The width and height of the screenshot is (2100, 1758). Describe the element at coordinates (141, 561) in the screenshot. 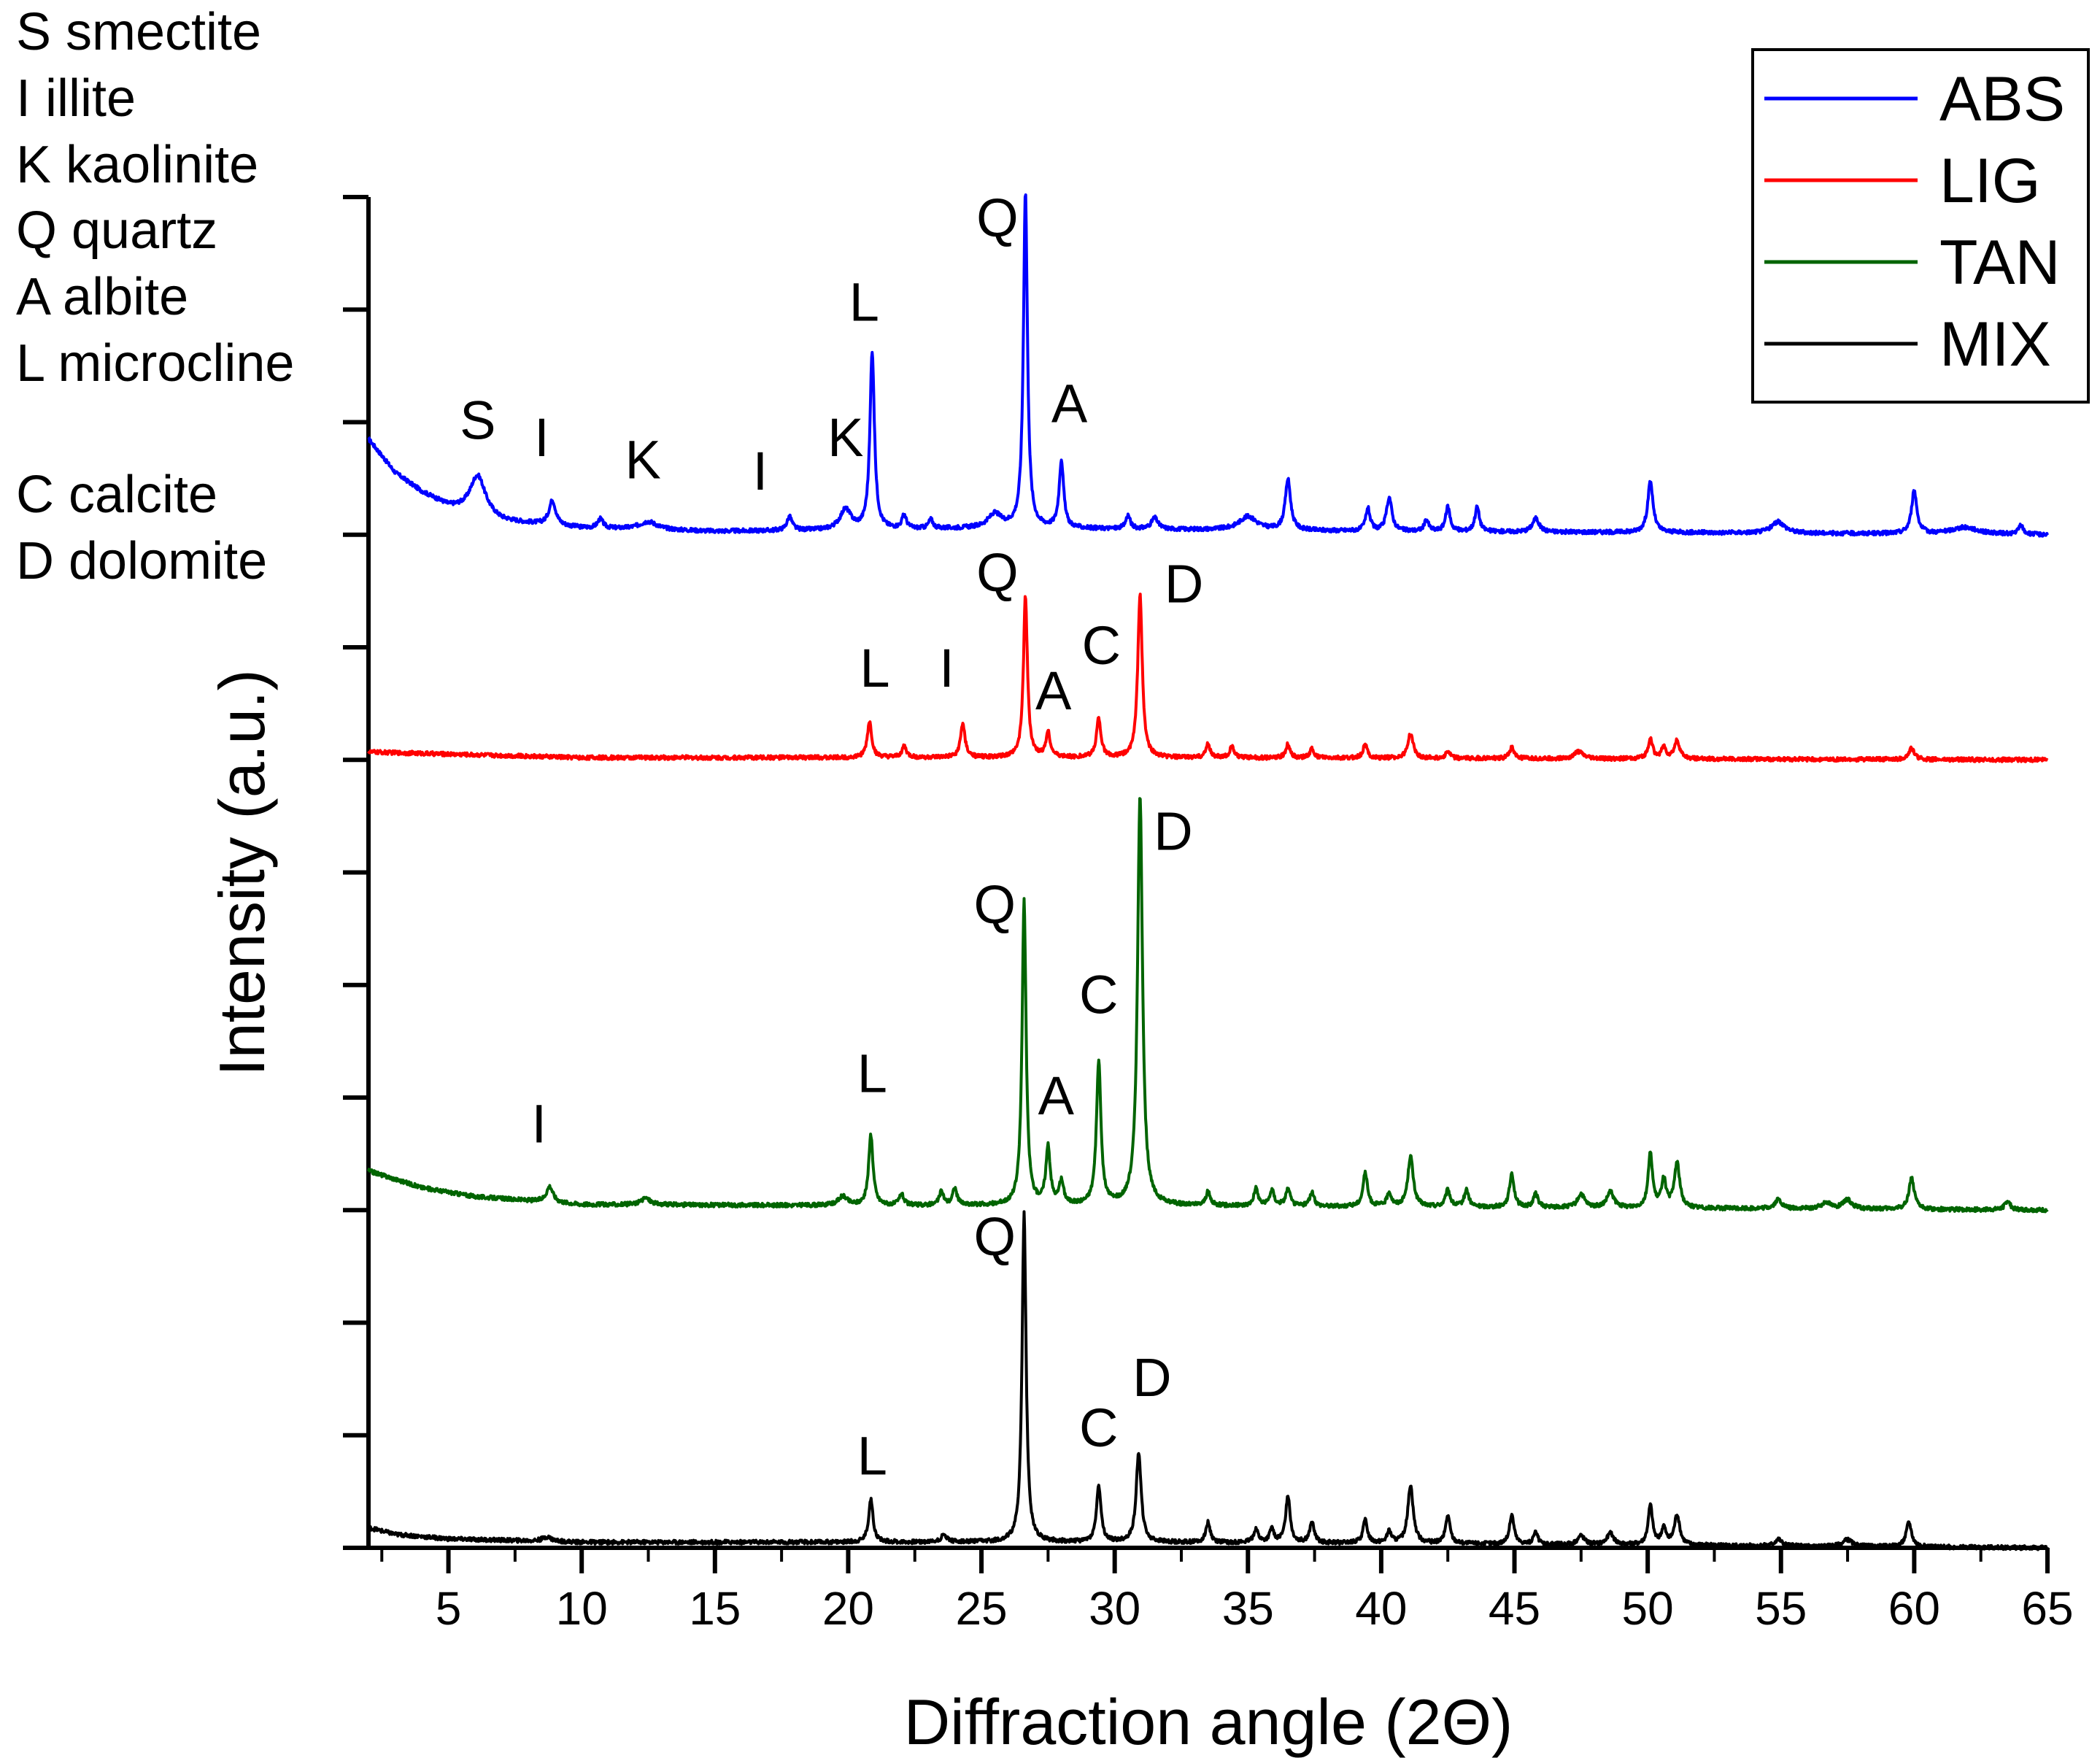

I see `key-entry: D dolomite` at that location.